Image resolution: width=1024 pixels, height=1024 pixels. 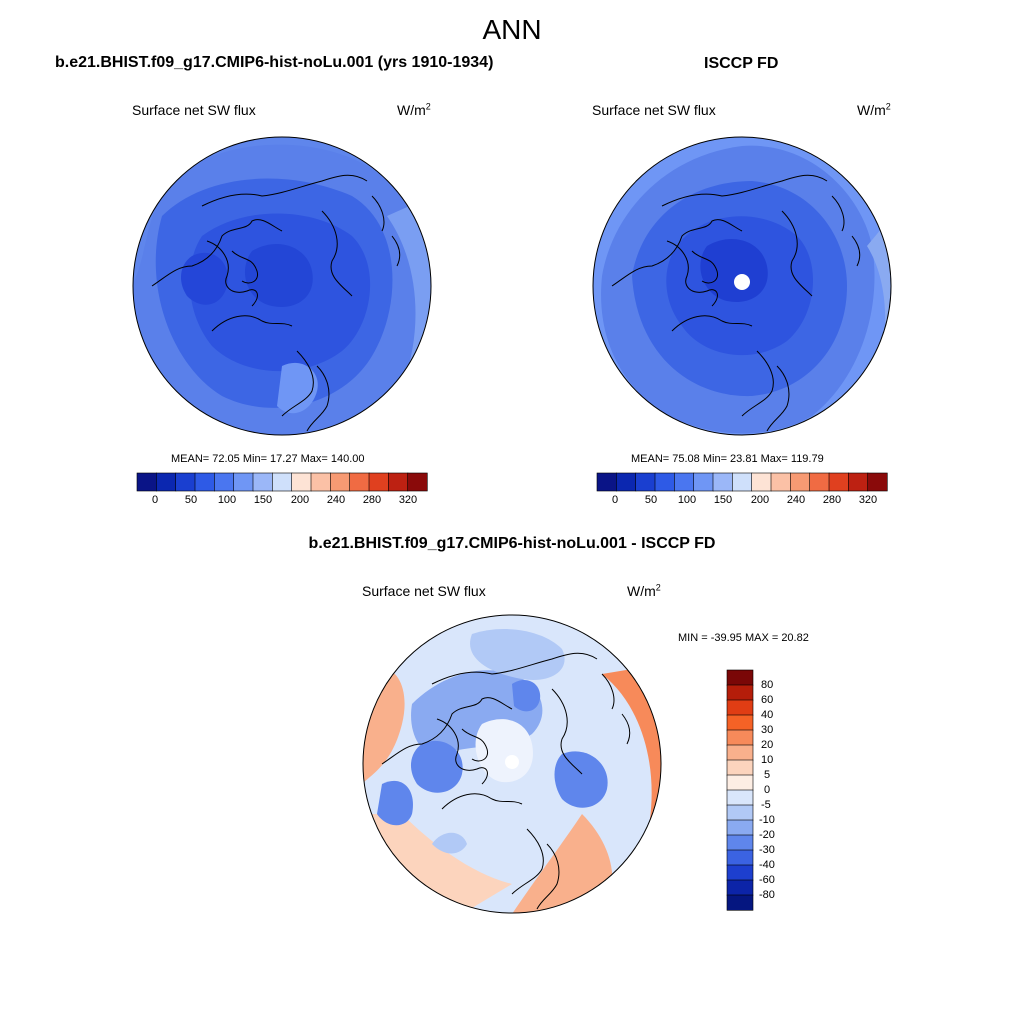 What do you see at coordinates (767, 820) in the screenshot?
I see `cbar-tick: -10` at bounding box center [767, 820].